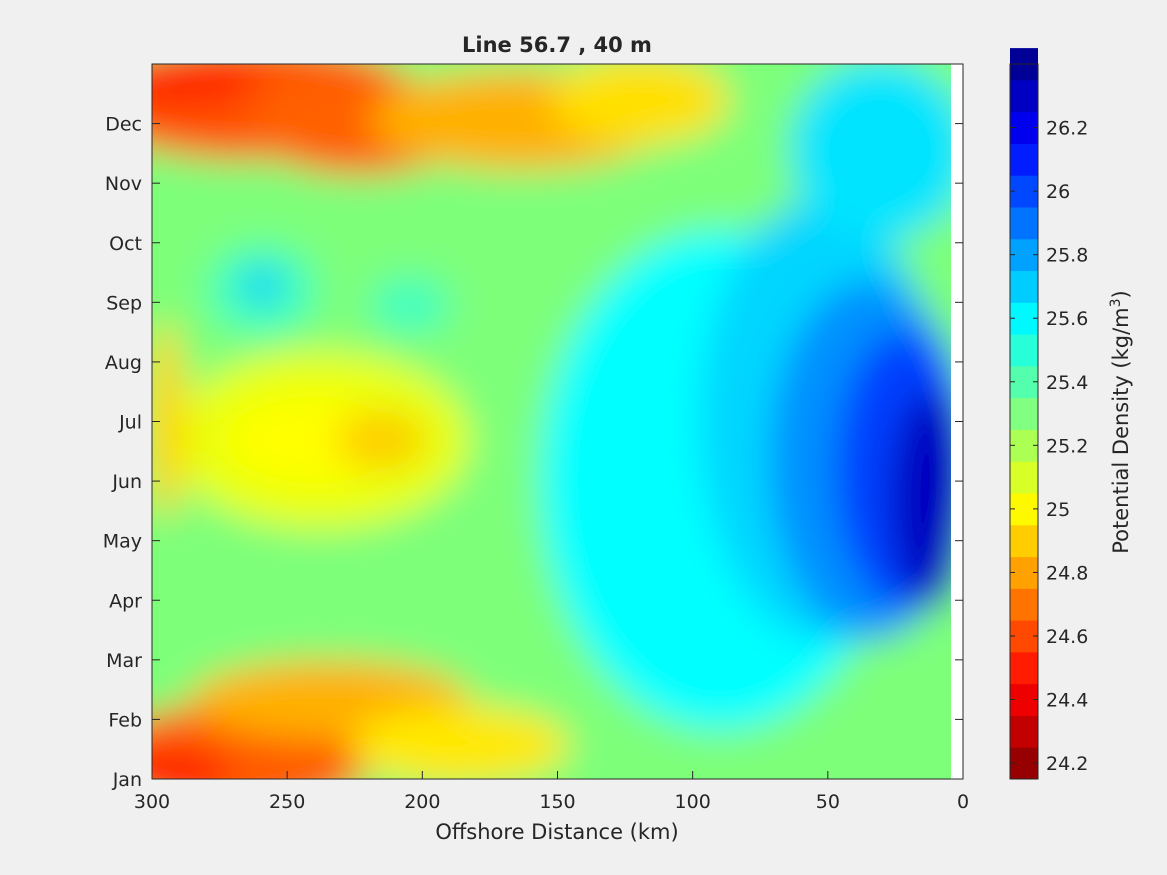  What do you see at coordinates (122, 542) in the screenshot?
I see `y-tick-label: May` at bounding box center [122, 542].